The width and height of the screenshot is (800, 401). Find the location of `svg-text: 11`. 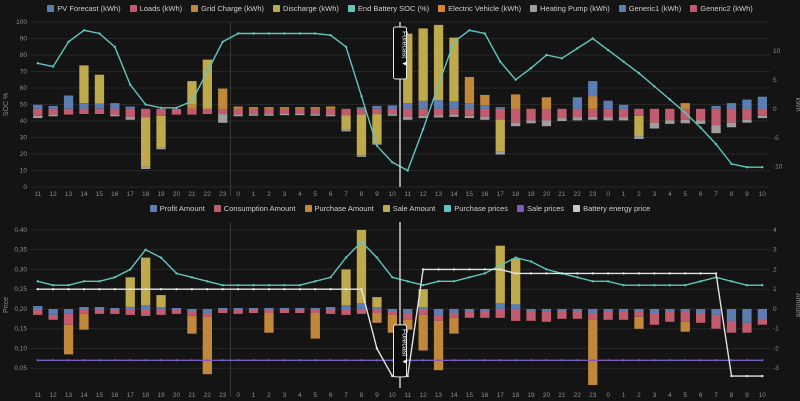

svg-text: 11 is located at coordinates (37, 395).